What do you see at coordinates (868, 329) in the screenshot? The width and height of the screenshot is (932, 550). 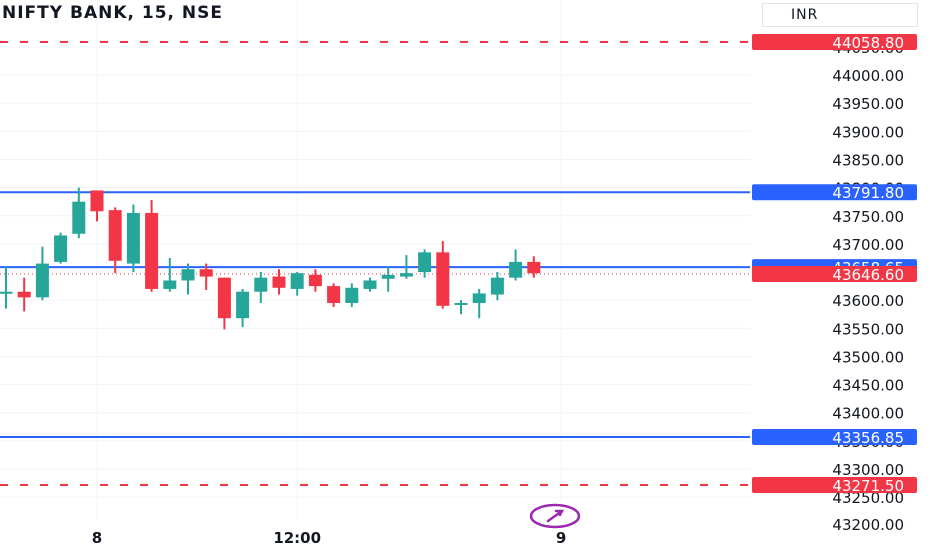 I see `y-tick-label: 43550.00` at bounding box center [868, 329].